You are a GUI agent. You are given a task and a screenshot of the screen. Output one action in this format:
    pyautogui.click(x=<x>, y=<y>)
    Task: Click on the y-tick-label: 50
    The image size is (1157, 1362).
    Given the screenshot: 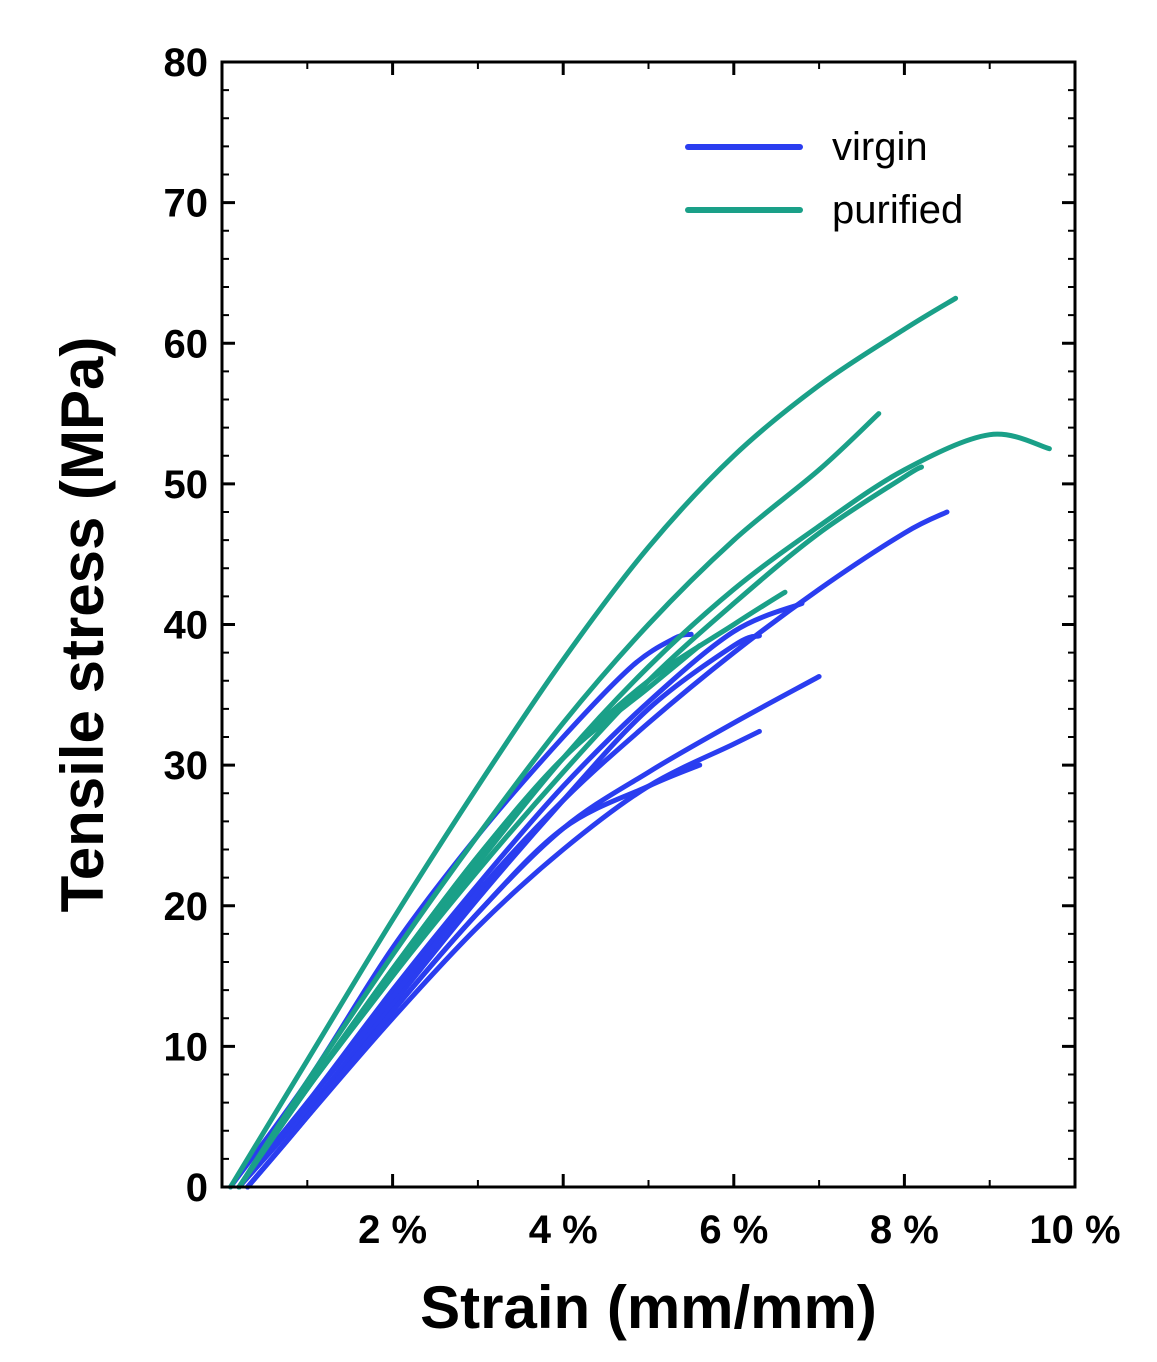 What is the action you would take?
    pyautogui.click(x=186, y=485)
    